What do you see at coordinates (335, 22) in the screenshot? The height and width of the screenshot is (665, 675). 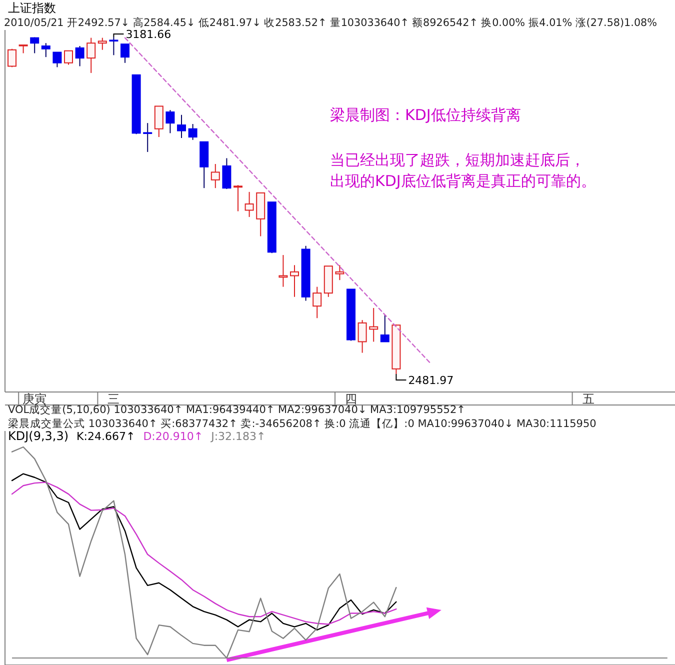 I see `chart-subtitle: 2010/05/21 开2492.57↓ 高2584.45↓ 低2481.97↓ 收2583.52↑ 量103033640↑ 额8926542↑ 换0.00% 振4.01% 涨(27.58)1.08%` at bounding box center [335, 22].